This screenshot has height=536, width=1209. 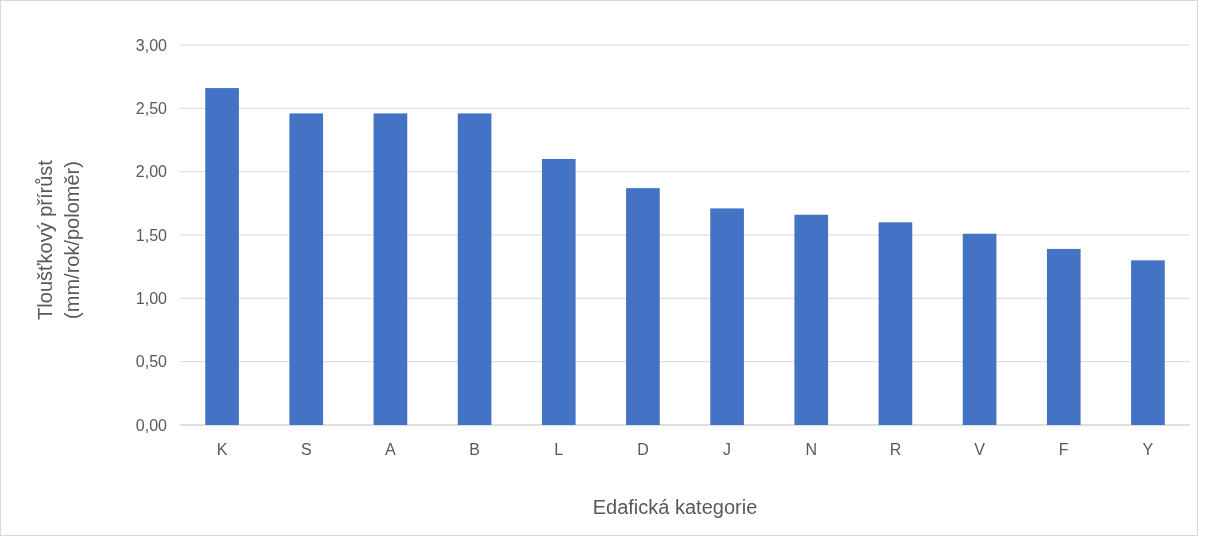 I want to click on x-tick-label: A, so click(x=391, y=449).